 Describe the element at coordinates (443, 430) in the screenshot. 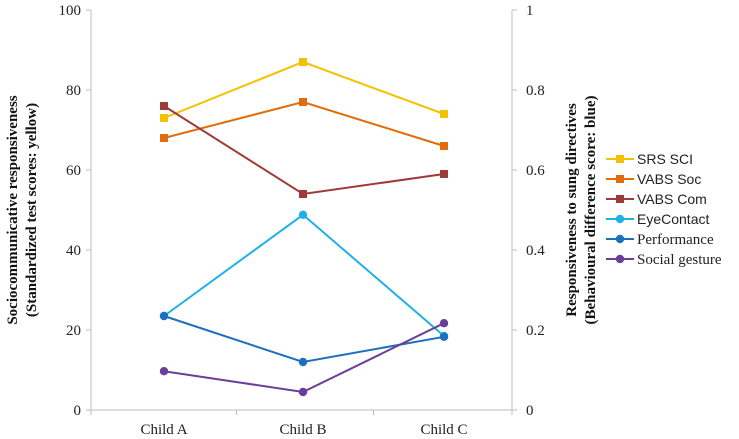

I see `x-category-label: Child C` at that location.